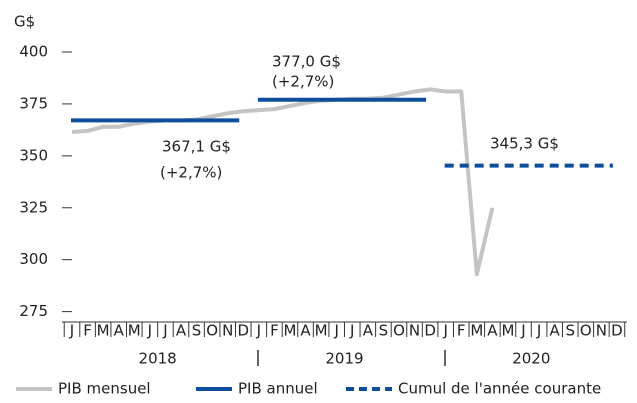 The height and width of the screenshot is (403, 637). What do you see at coordinates (158, 359) in the screenshot?
I see `year-label: 2018` at bounding box center [158, 359].